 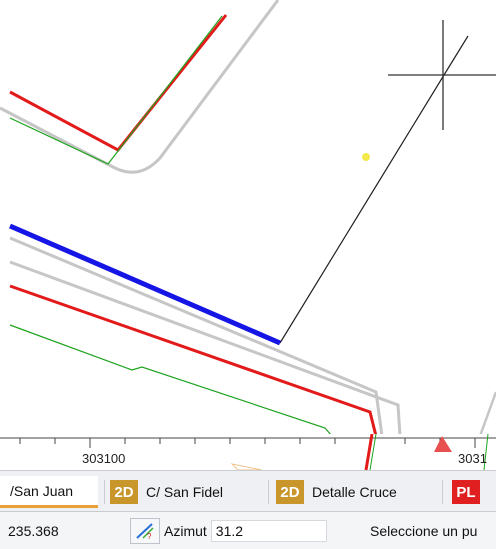 I want to click on coordinate-ruler: 303100 3031, so click(x=248, y=452).